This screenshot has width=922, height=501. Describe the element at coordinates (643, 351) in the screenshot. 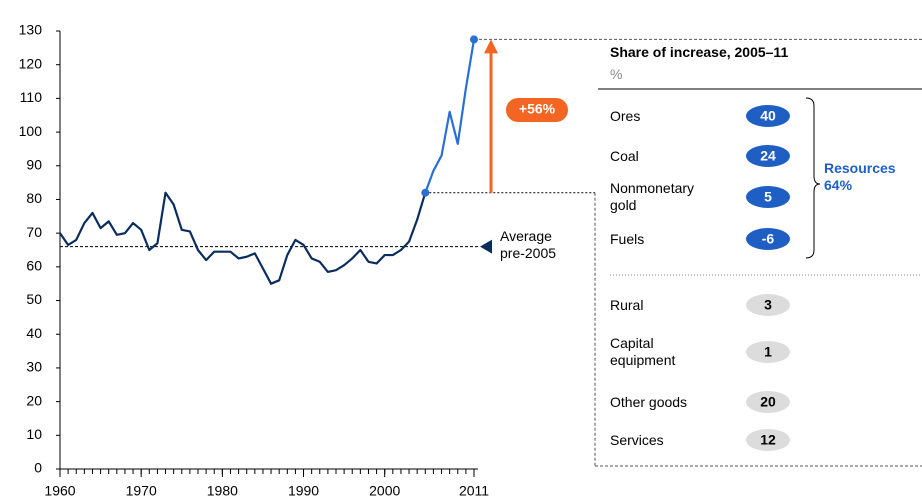

I see `item-label: Capital equipment` at that location.